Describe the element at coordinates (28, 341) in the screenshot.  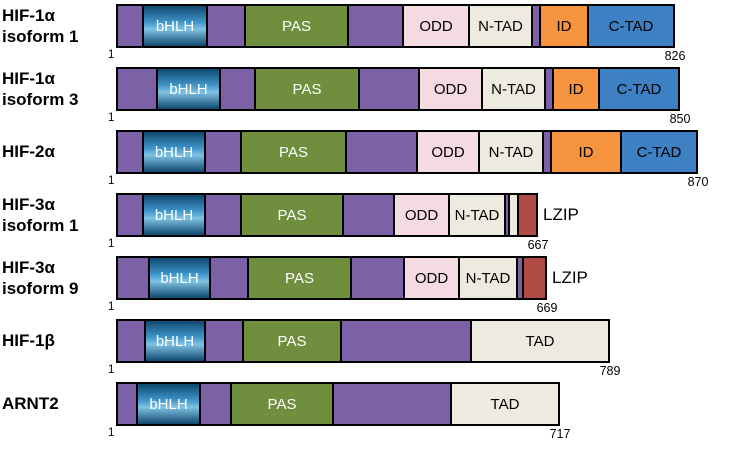
I see `protein-name: HIF-1β` at that location.